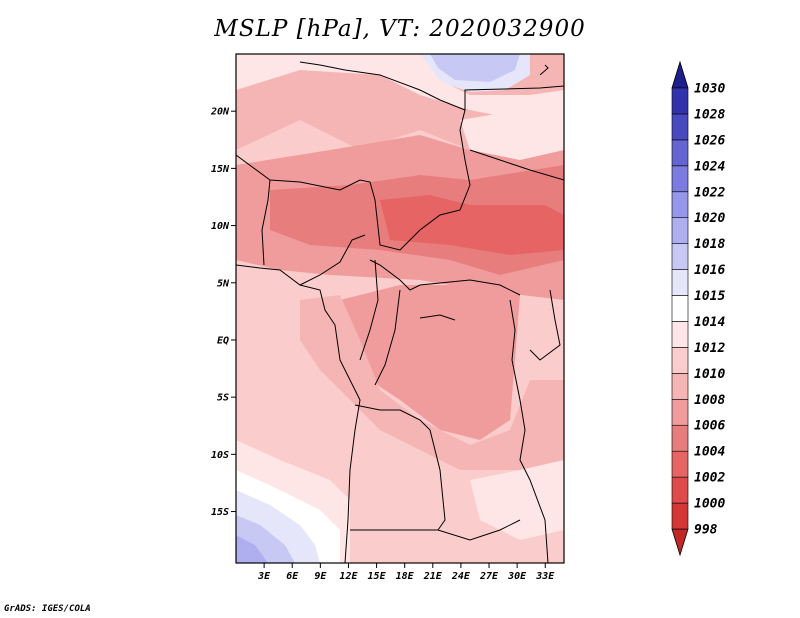  Describe the element at coordinates (220, 112) in the screenshot. I see `y-tick-label: 20N` at that location.